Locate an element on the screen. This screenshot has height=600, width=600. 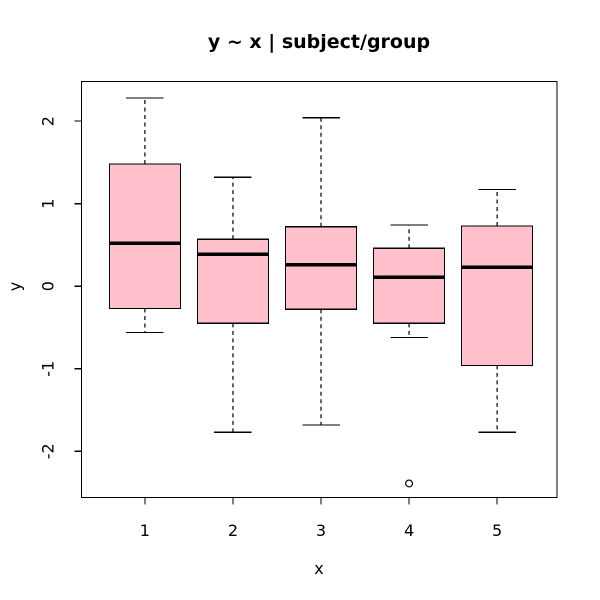
x-tick-label-4: 4 is located at coordinates (409, 530).